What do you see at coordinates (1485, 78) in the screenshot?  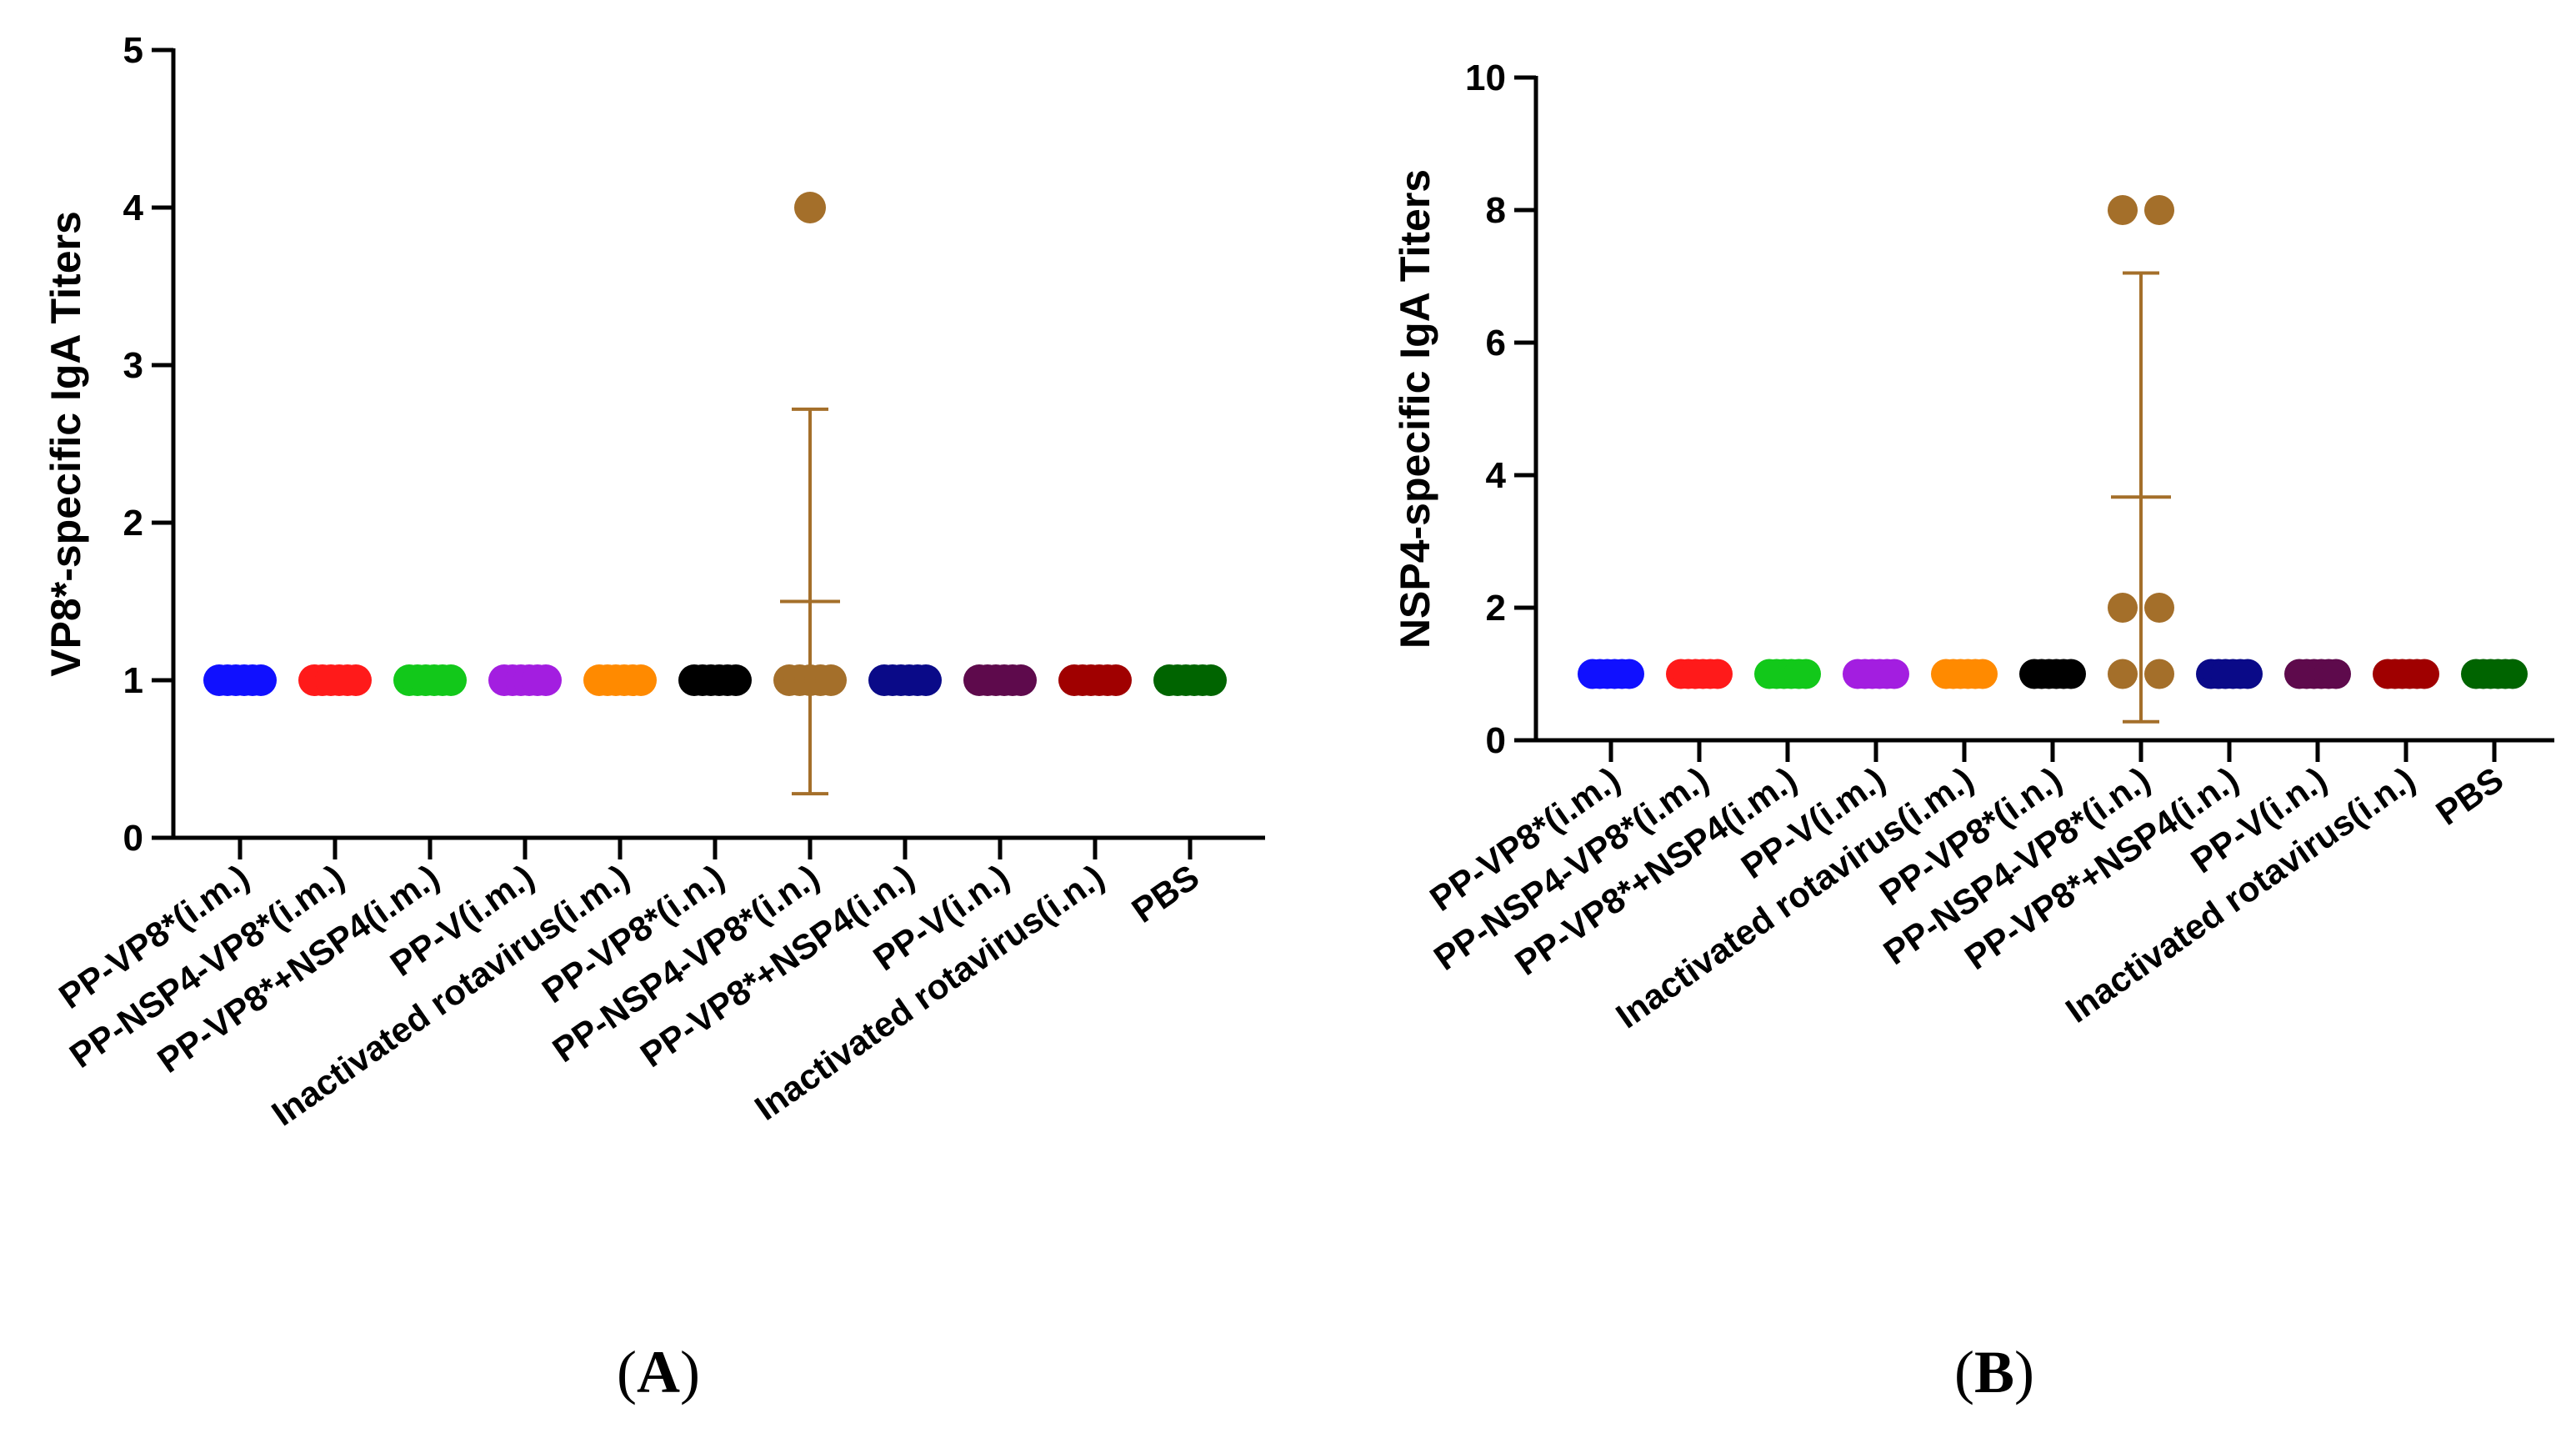 I see `y-tick-label: 10` at bounding box center [1485, 78].